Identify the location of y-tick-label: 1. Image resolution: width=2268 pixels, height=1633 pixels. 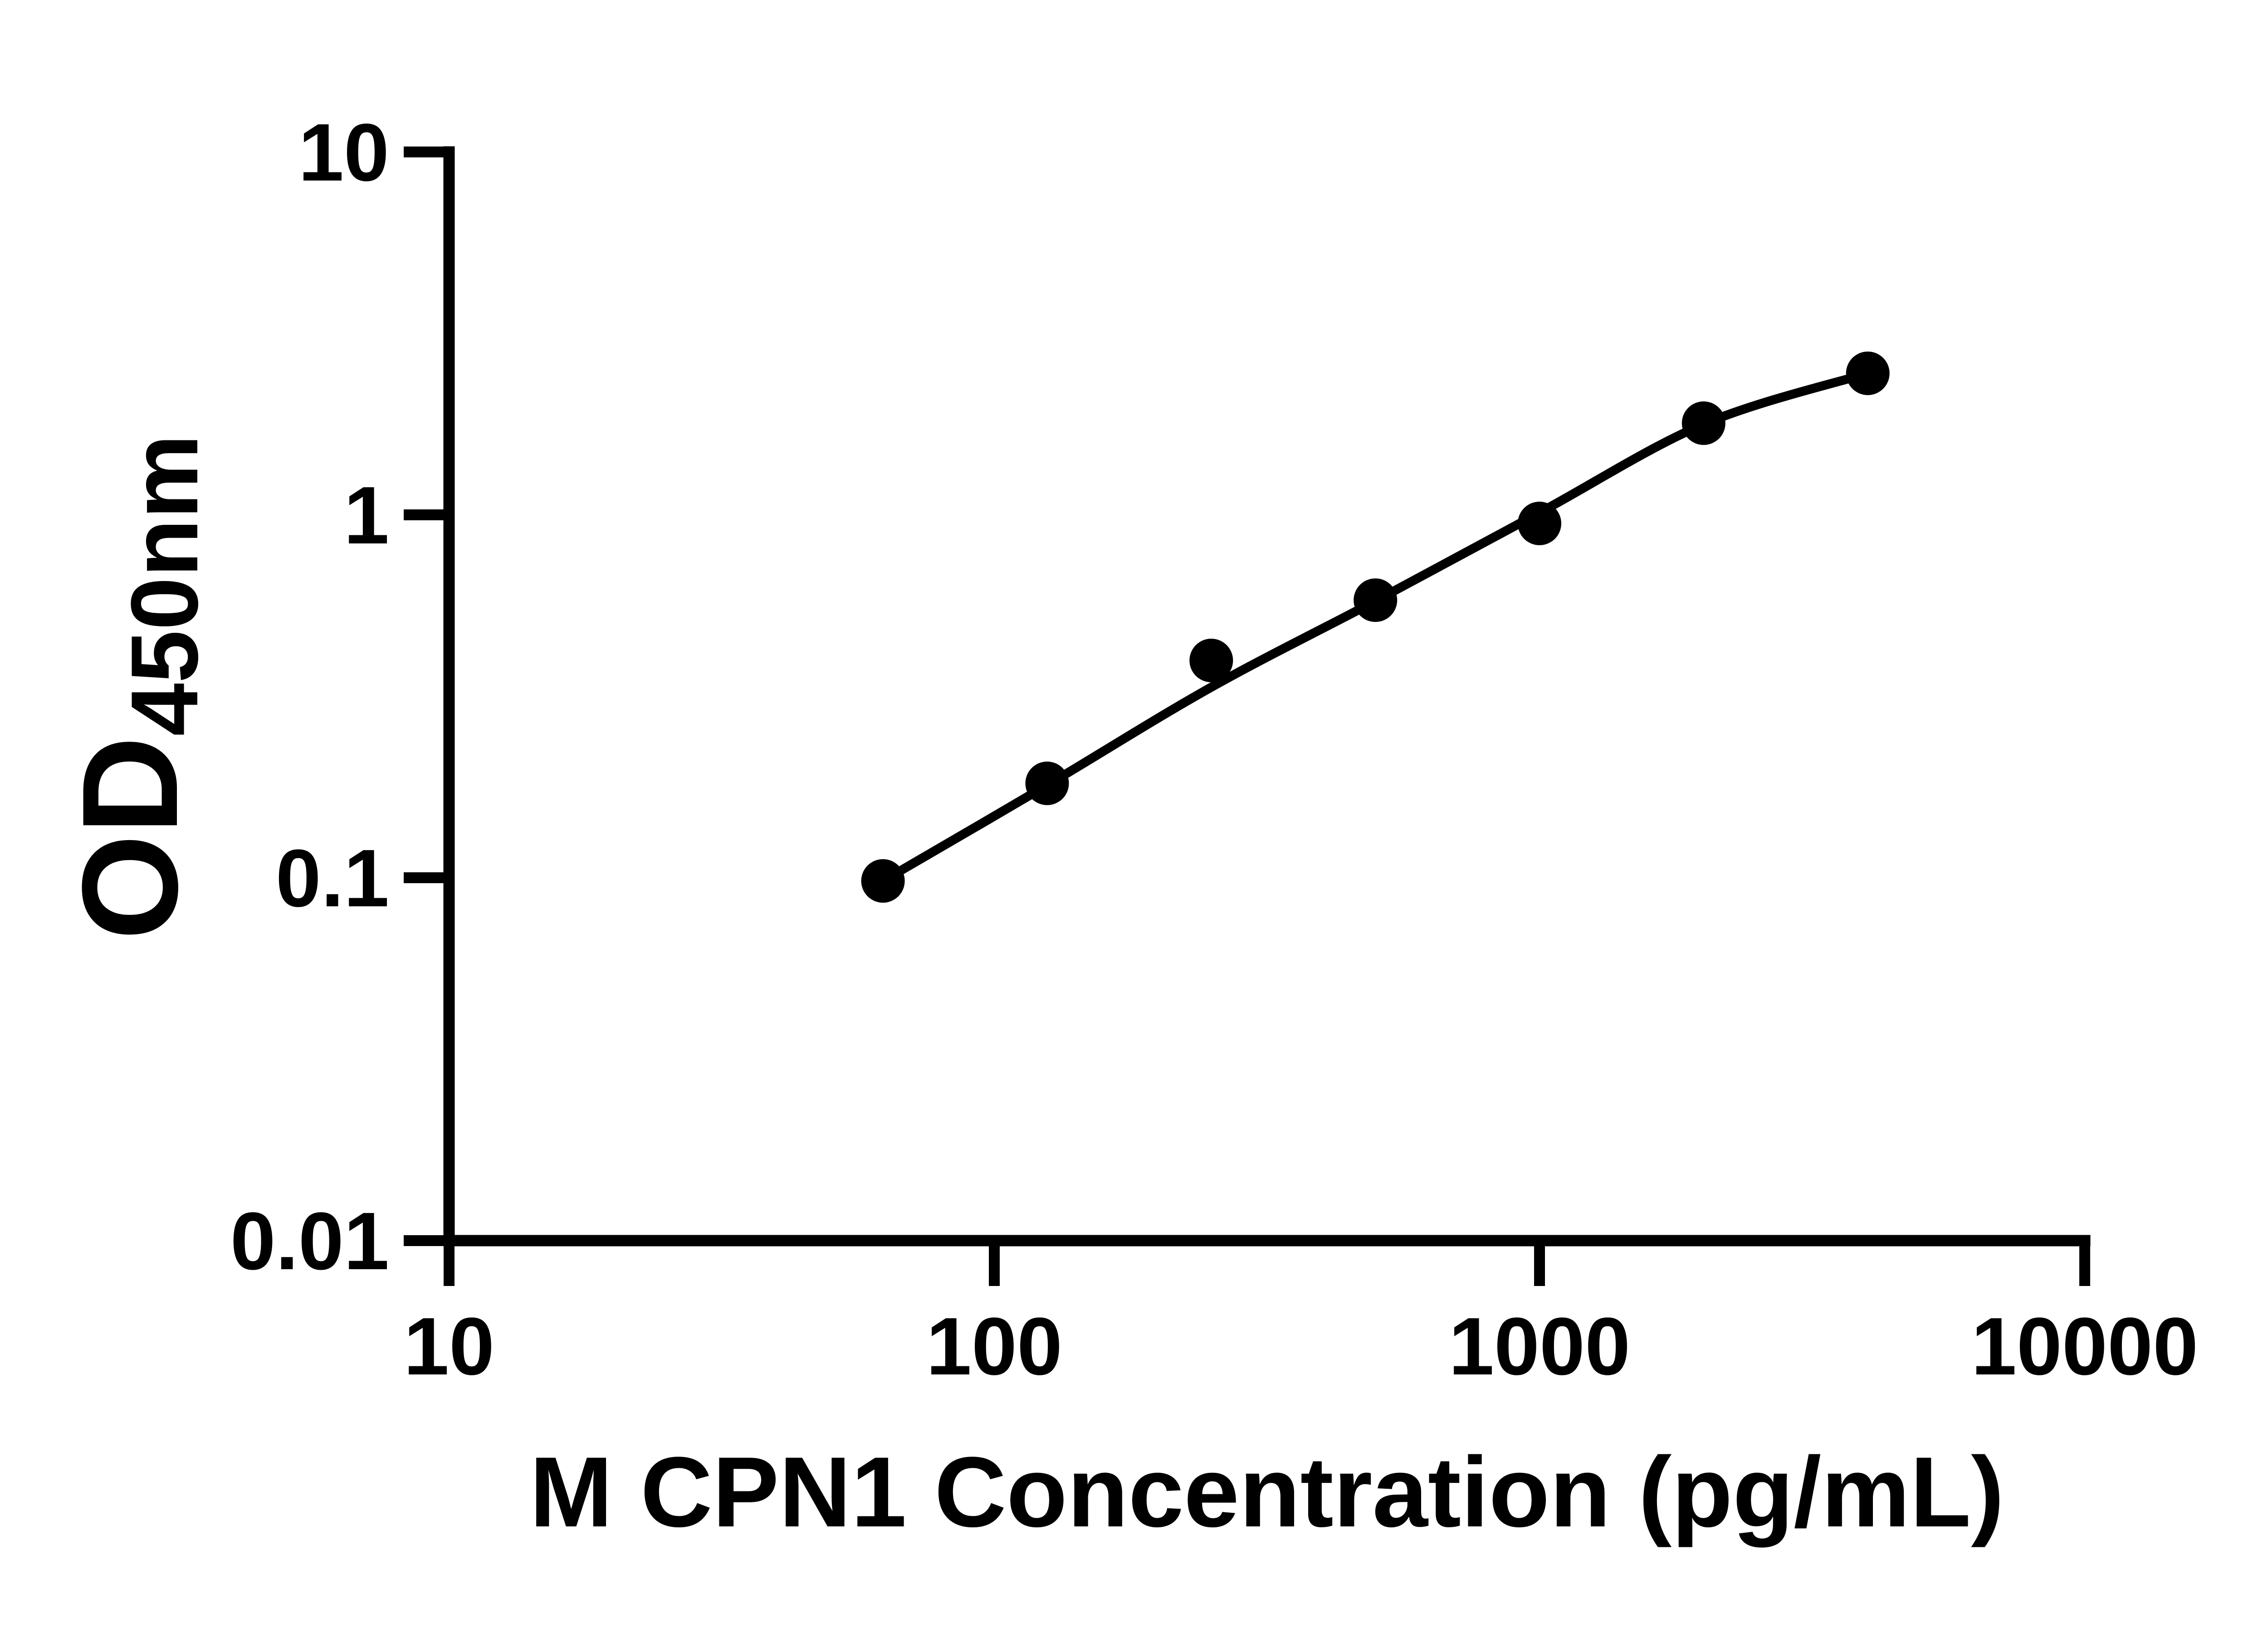
(367, 515).